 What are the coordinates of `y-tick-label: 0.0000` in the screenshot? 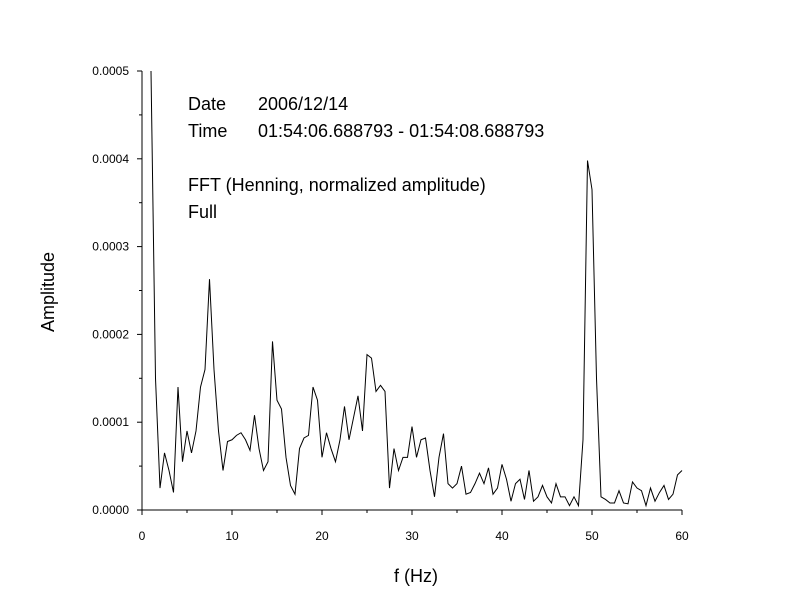 It's located at (110, 510).